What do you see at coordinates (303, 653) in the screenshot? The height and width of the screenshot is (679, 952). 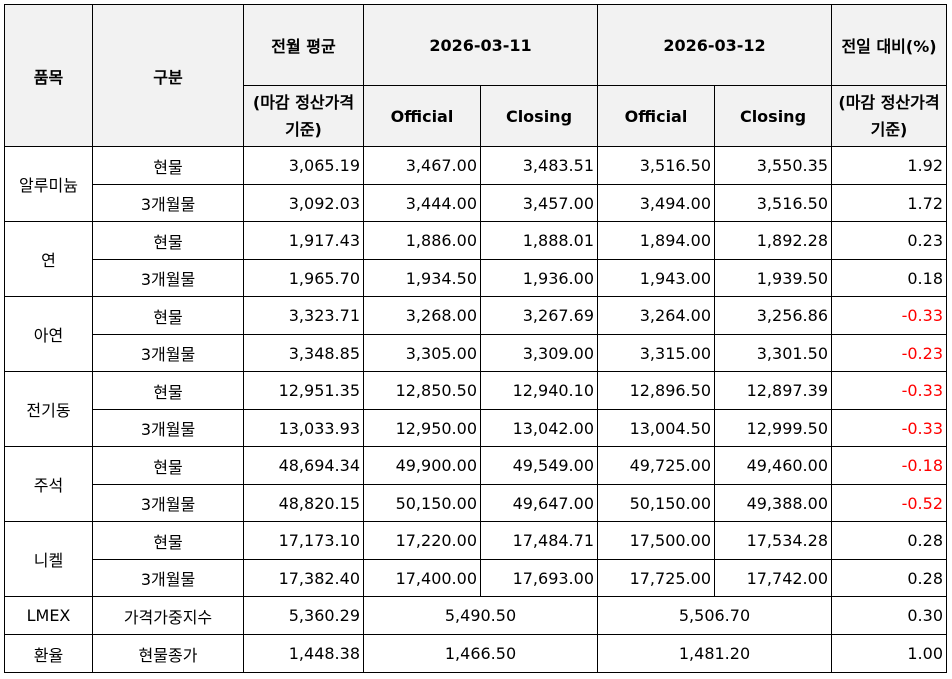 I see `prev-month-avg-cell: 1,448.38` at bounding box center [303, 653].